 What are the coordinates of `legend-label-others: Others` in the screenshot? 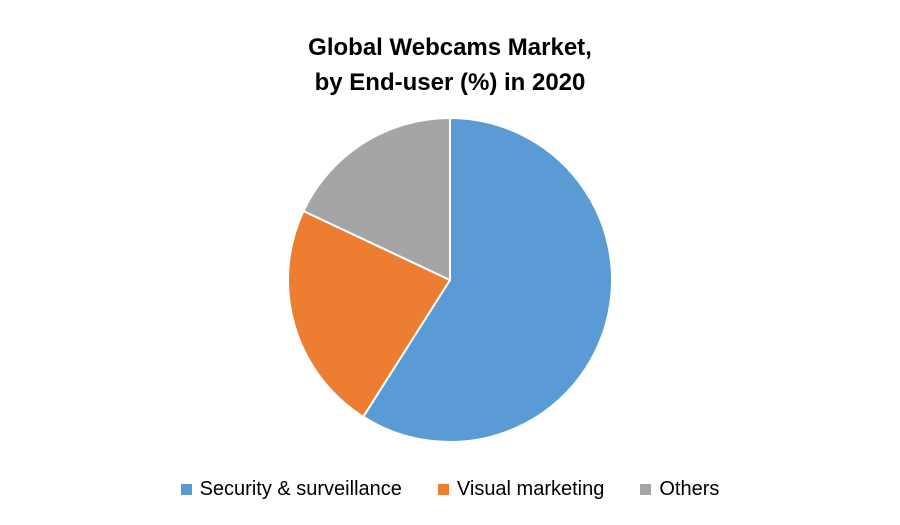 It's located at (689, 489).